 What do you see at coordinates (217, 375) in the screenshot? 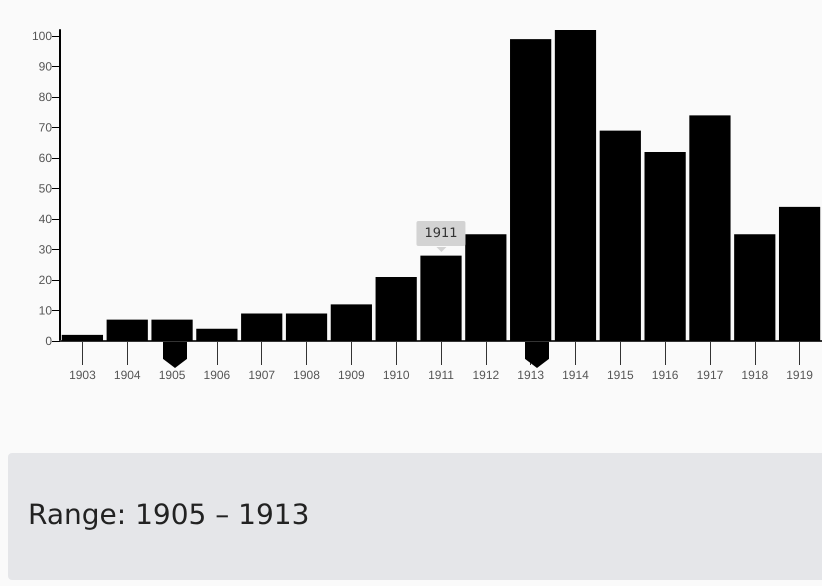
I see `x-tick-label: 1906` at bounding box center [217, 375].